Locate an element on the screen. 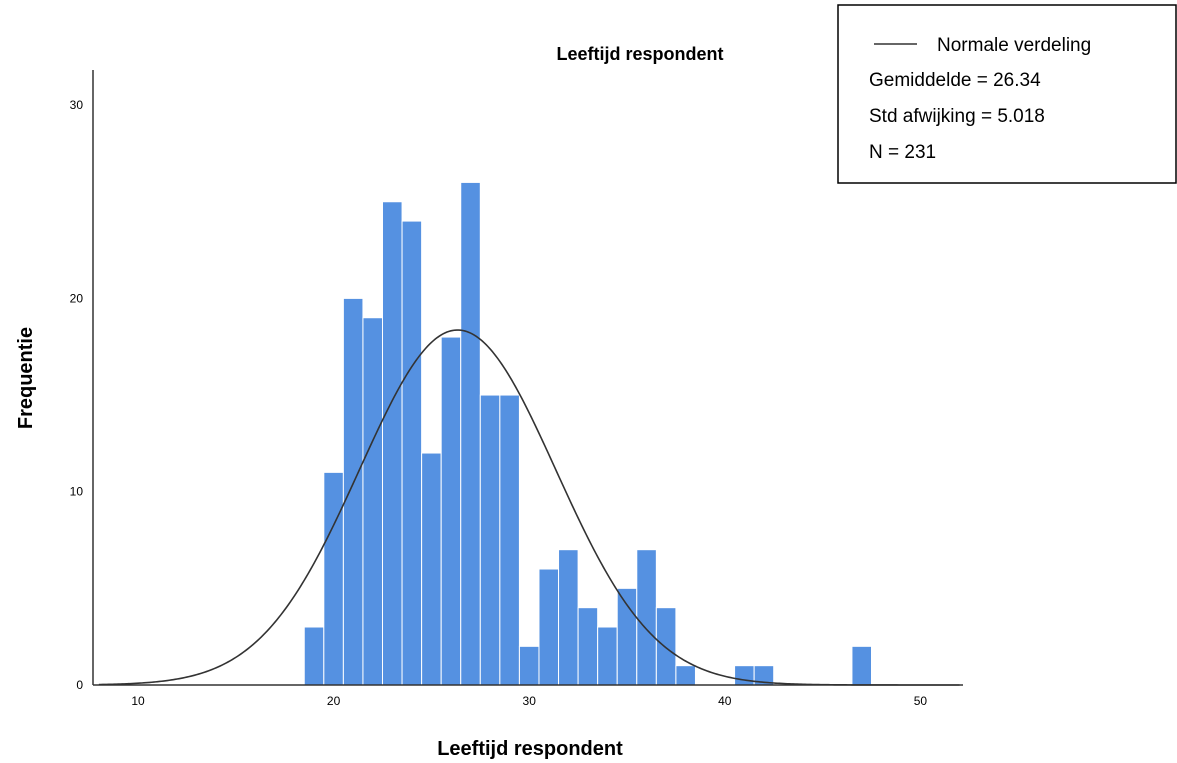 This screenshot has height=763, width=1177. x-tick-label: 30 is located at coordinates (530, 701).